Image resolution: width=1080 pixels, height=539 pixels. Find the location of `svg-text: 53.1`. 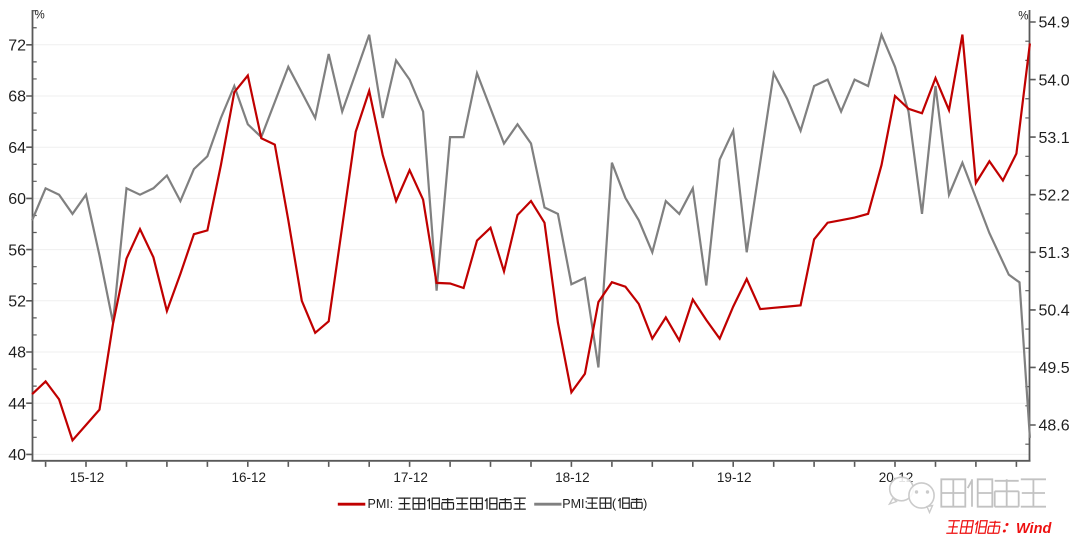

svg-text: 53.1 is located at coordinates (1054, 138).